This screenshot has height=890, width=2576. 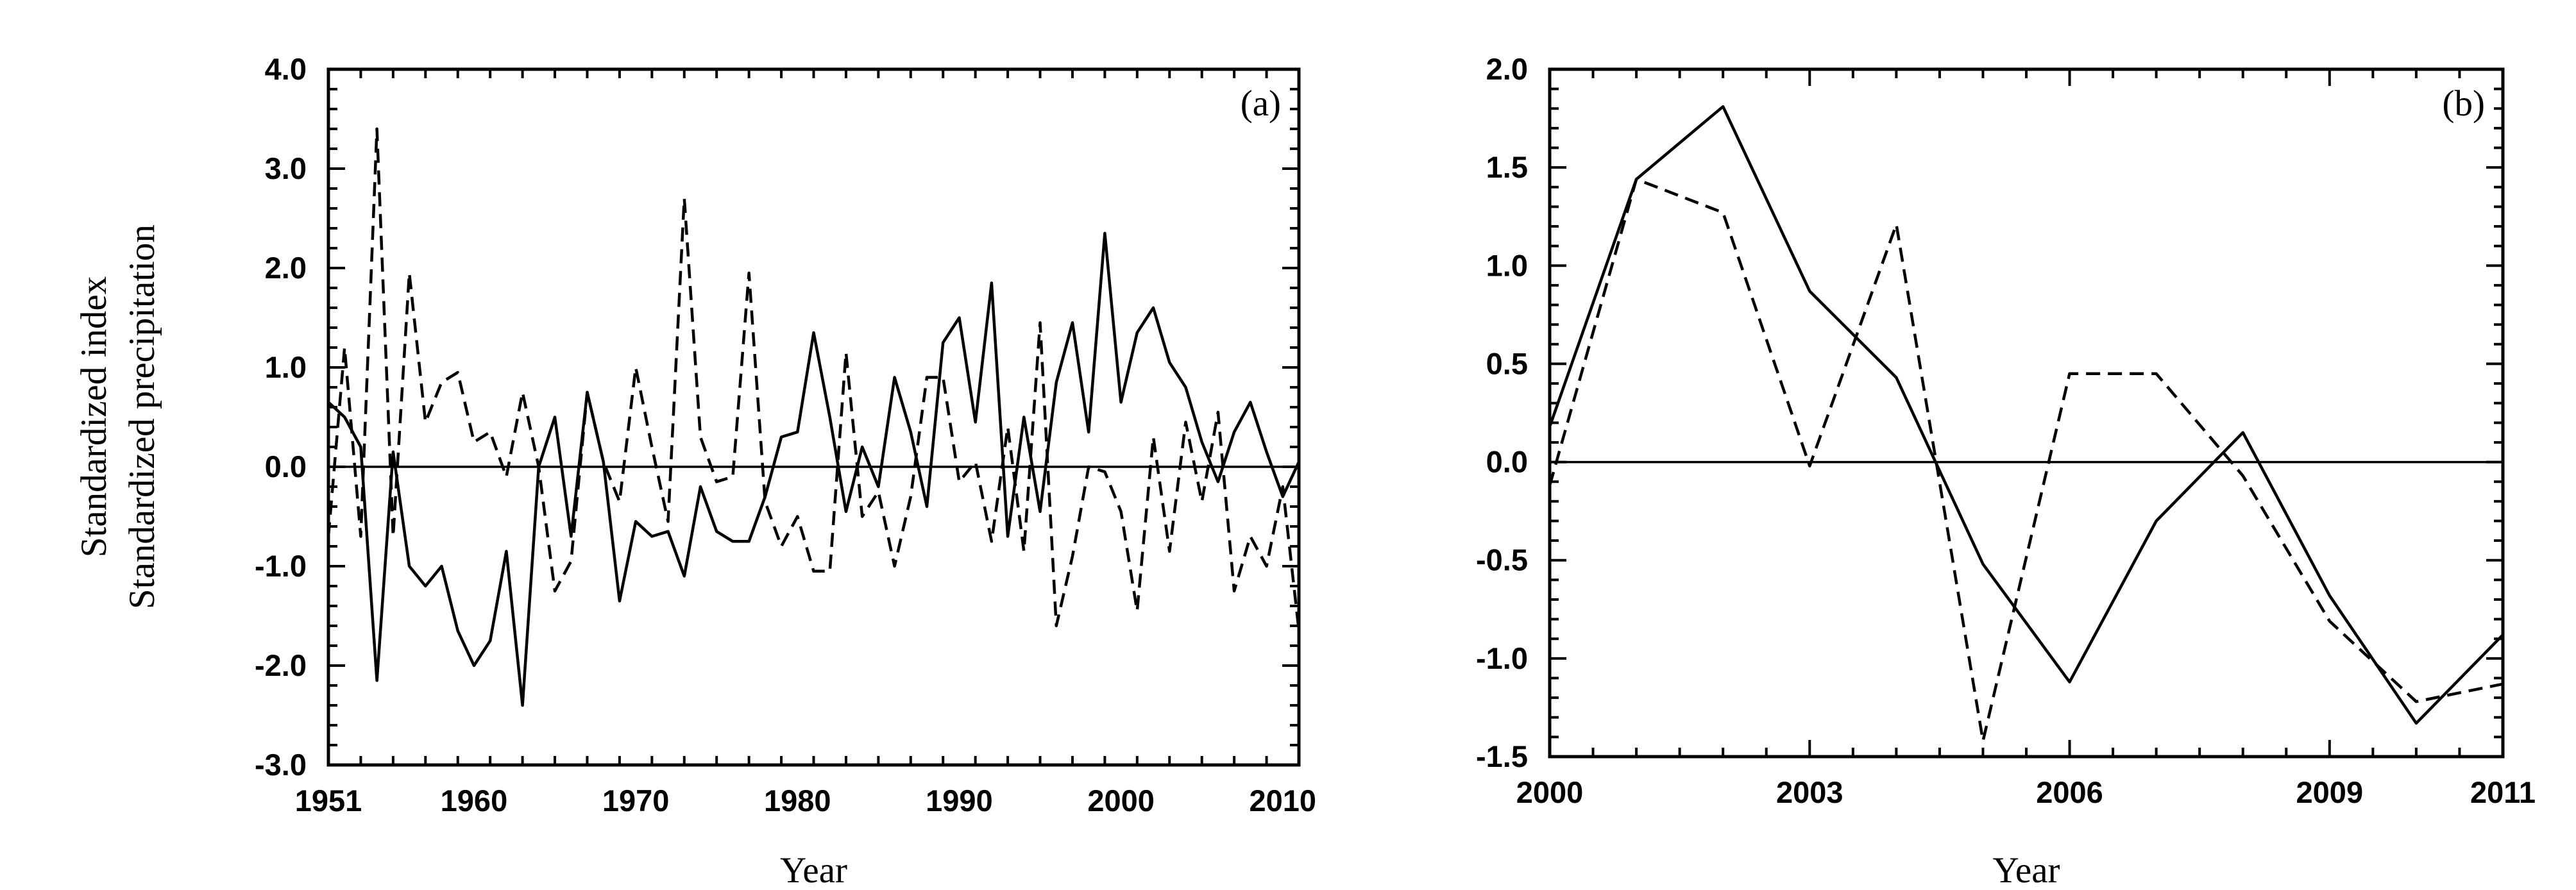 What do you see at coordinates (636, 801) in the screenshot?
I see `x-tick-label: 1970` at bounding box center [636, 801].